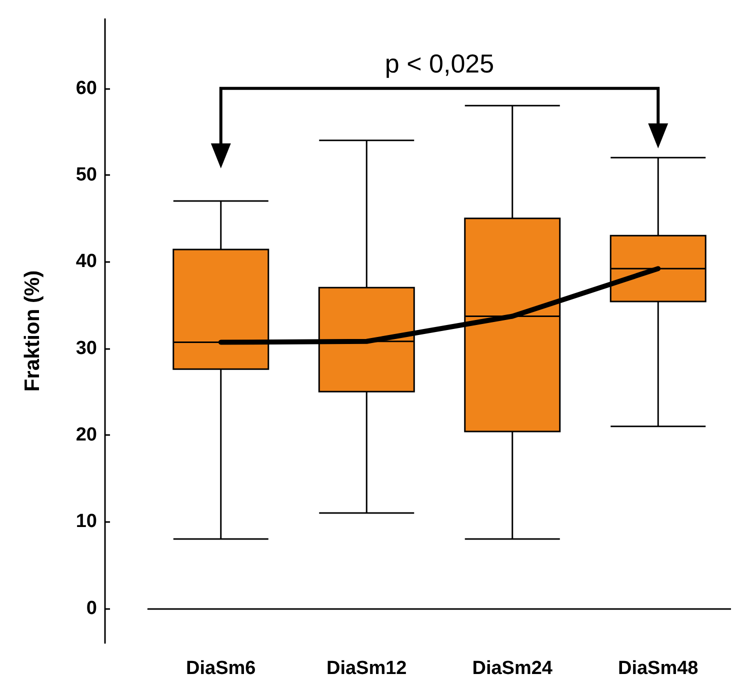 The image size is (739, 697). I want to click on y-tick-label: 10, so click(86, 521).